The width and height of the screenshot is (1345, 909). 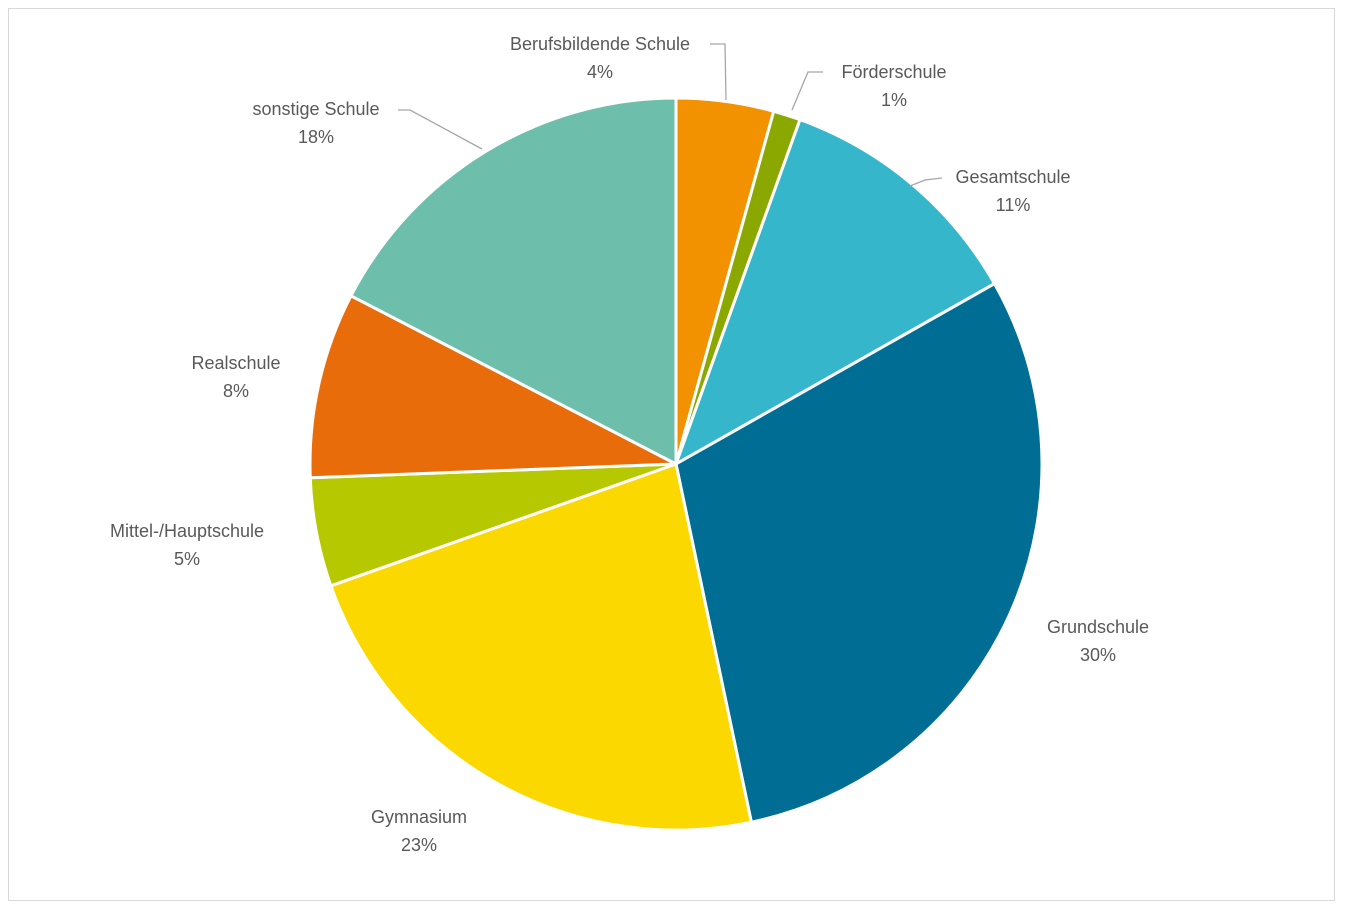 What do you see at coordinates (513, 281) in the screenshot?
I see `pie-slice-sonstige-schule` at bounding box center [513, 281].